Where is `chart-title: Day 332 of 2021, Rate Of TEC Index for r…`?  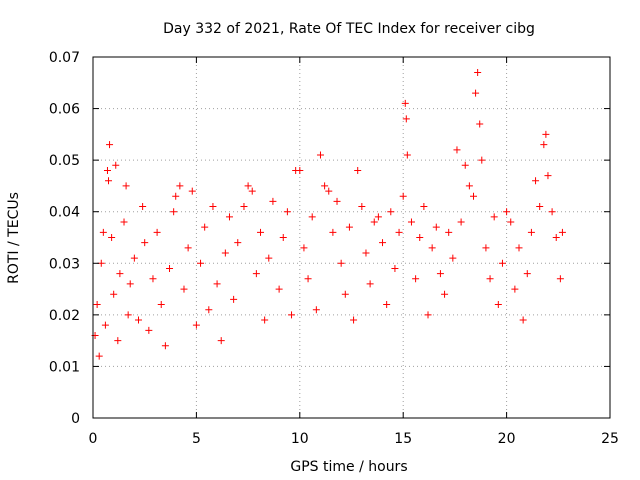
chart-title: Day 332 of 2021, Rate Of TEC Index for r… is located at coordinates (349, 29).